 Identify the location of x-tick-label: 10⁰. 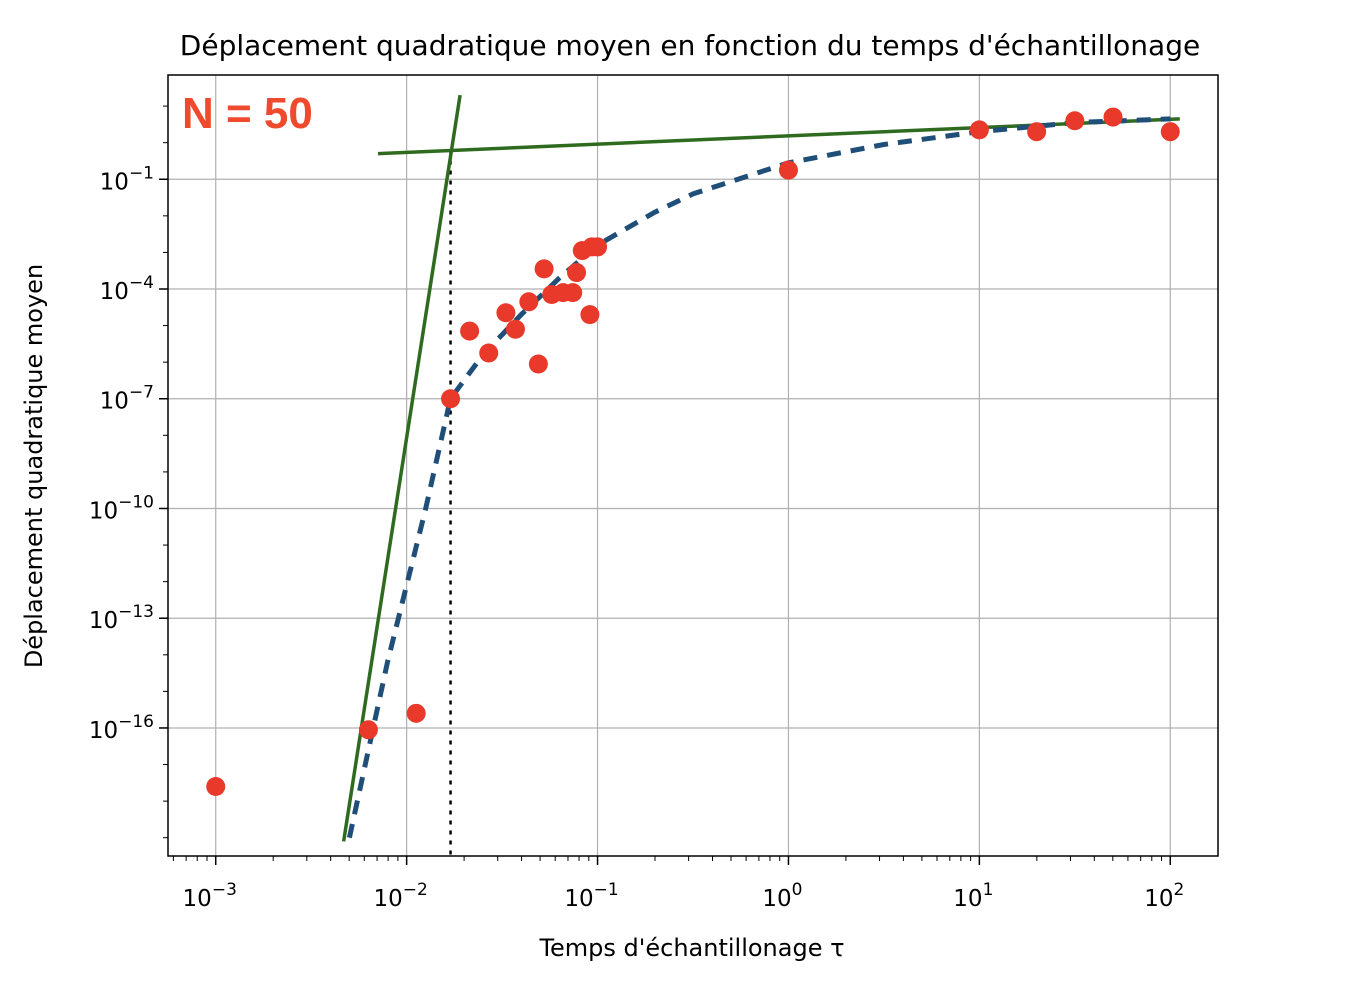
(782, 896).